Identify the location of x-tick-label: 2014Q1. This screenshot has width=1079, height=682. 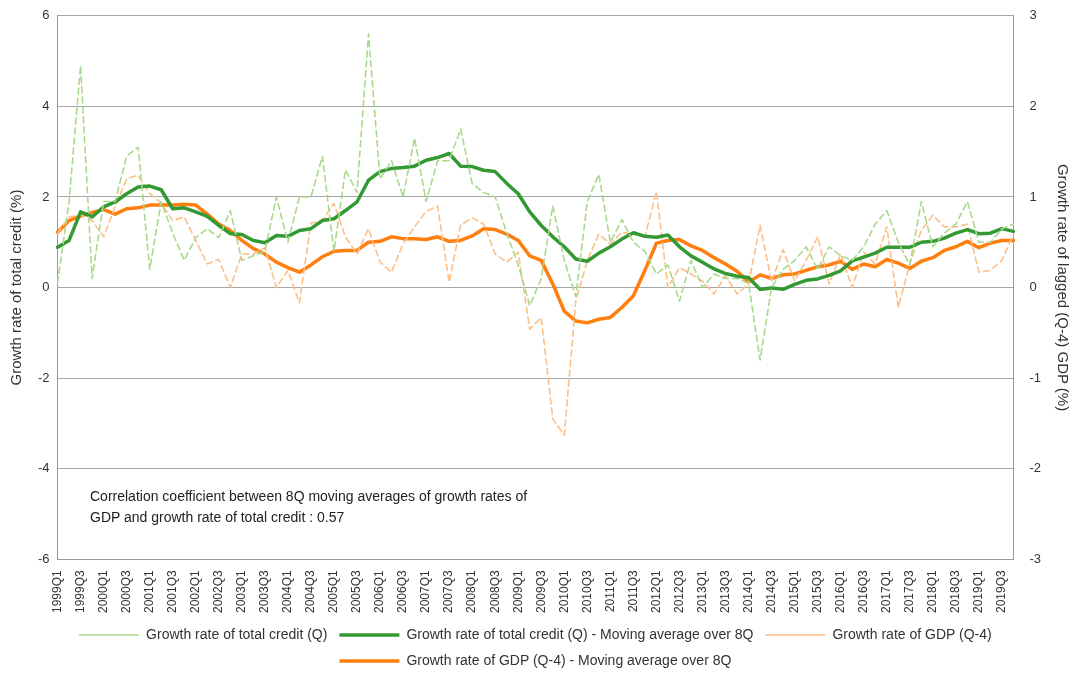
(747, 591).